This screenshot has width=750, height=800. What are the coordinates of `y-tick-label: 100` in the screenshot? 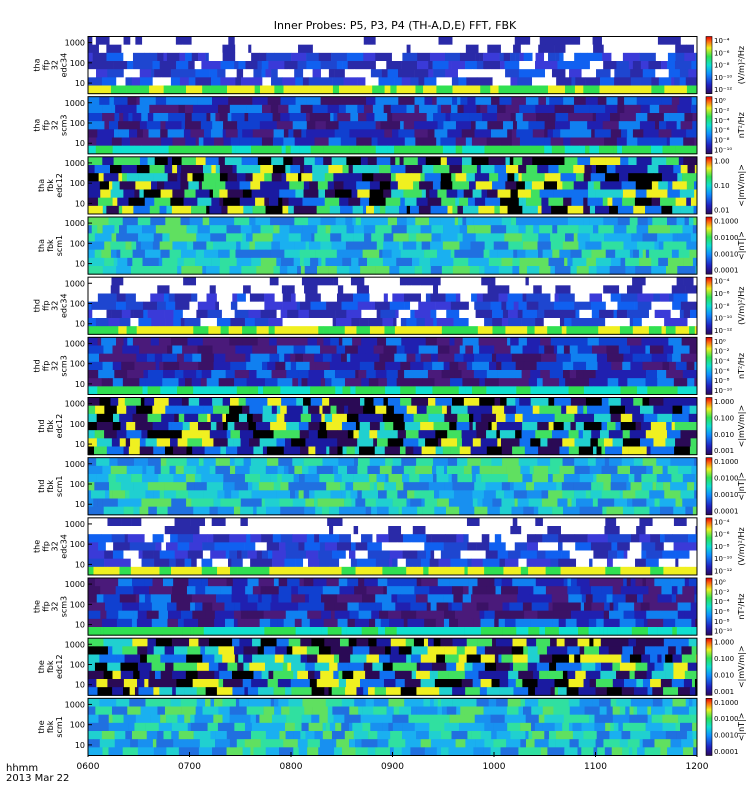 It's located at (77, 123).